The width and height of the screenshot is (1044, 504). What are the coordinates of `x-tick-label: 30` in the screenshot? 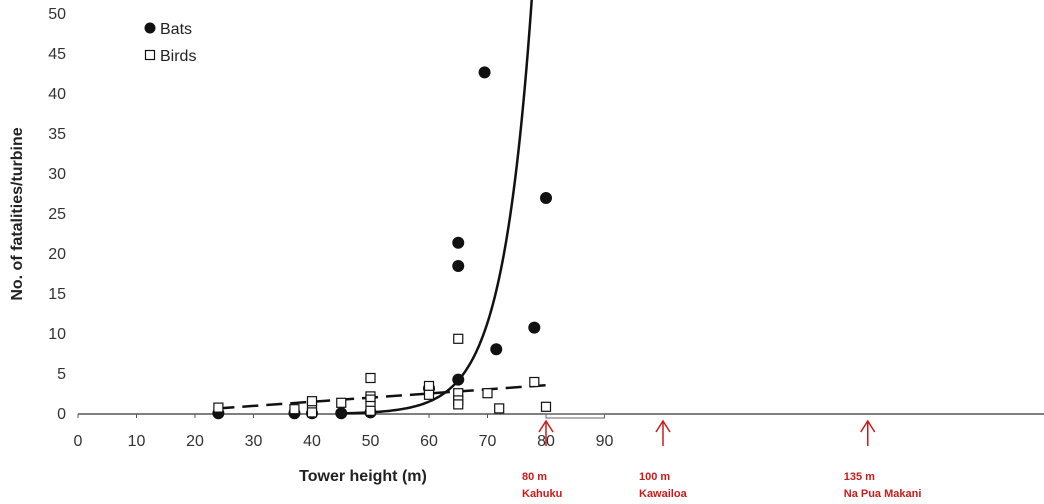 It's located at (254, 441).